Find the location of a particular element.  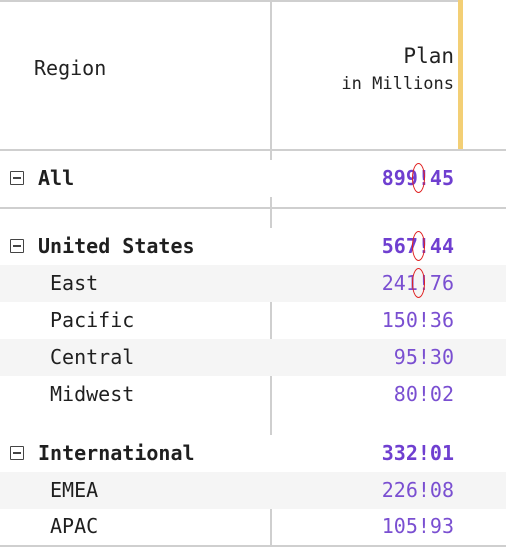

header-bottom-border is located at coordinates (253, 150).